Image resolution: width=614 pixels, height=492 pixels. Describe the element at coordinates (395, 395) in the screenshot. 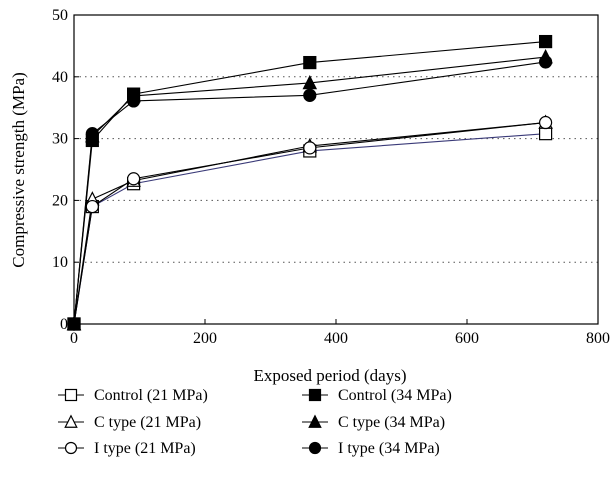

I see `legend-label: Control (34 MPa)` at that location.